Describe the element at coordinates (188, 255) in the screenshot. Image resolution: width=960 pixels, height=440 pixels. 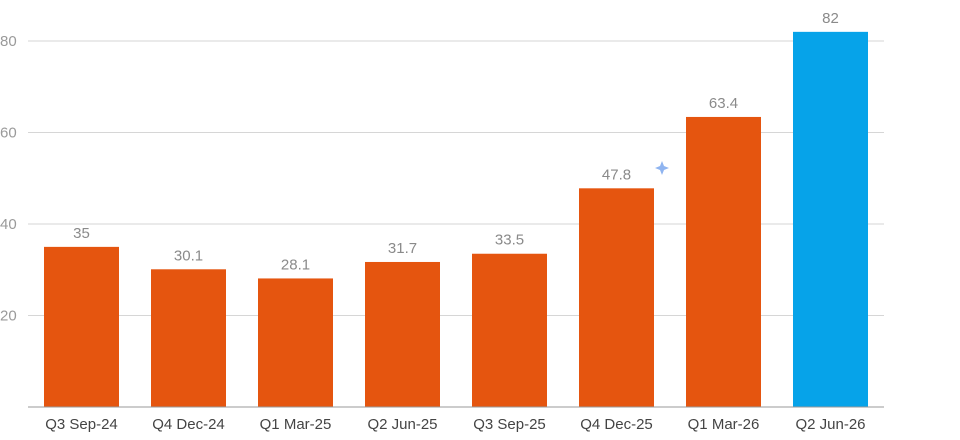
I see `data-label: 30.1` at that location.